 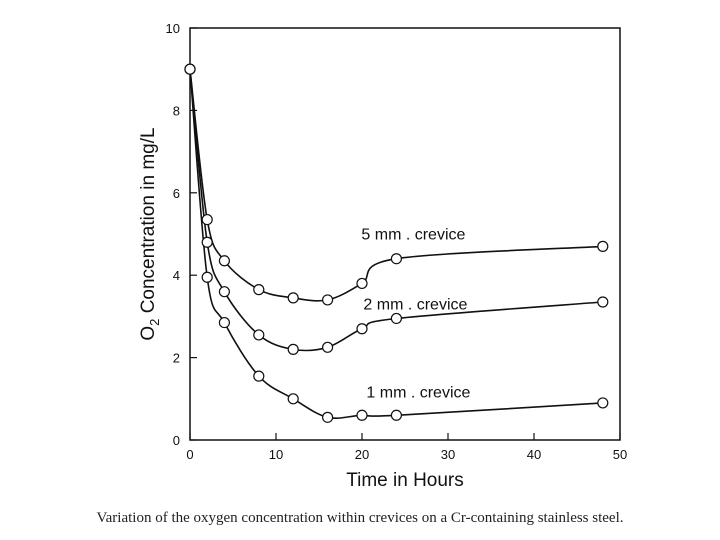 What do you see at coordinates (418, 392) in the screenshot?
I see `series-label: 1 mm . crevice` at bounding box center [418, 392].